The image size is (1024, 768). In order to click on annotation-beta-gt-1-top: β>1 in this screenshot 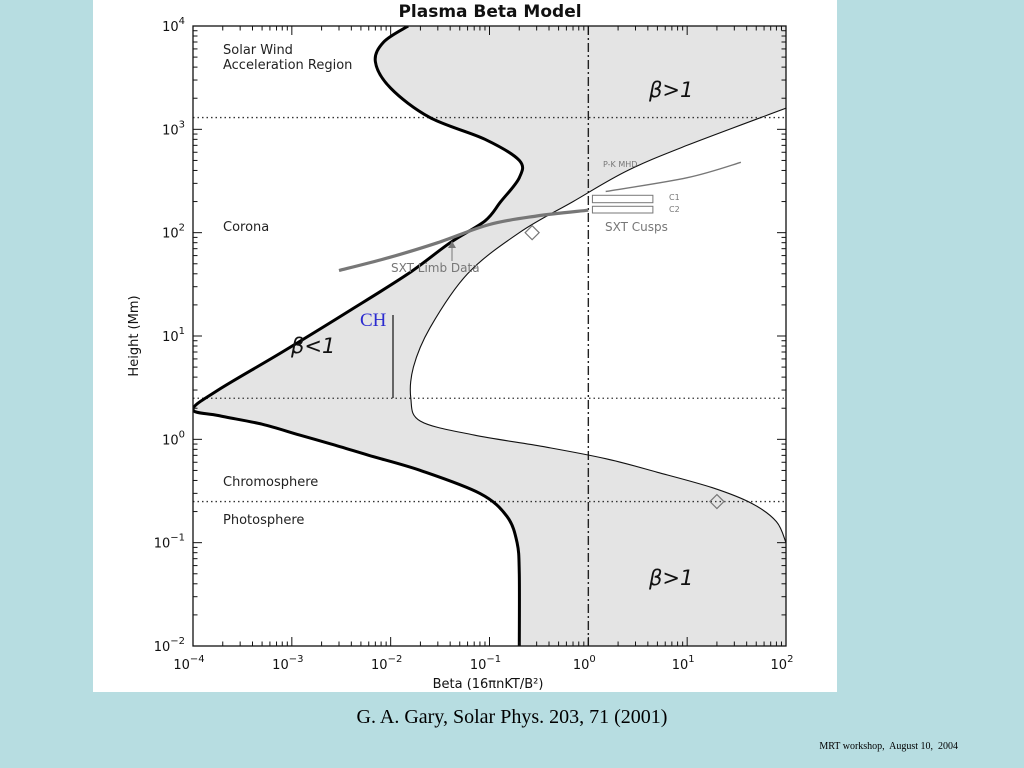, I will do `click(670, 90)`.